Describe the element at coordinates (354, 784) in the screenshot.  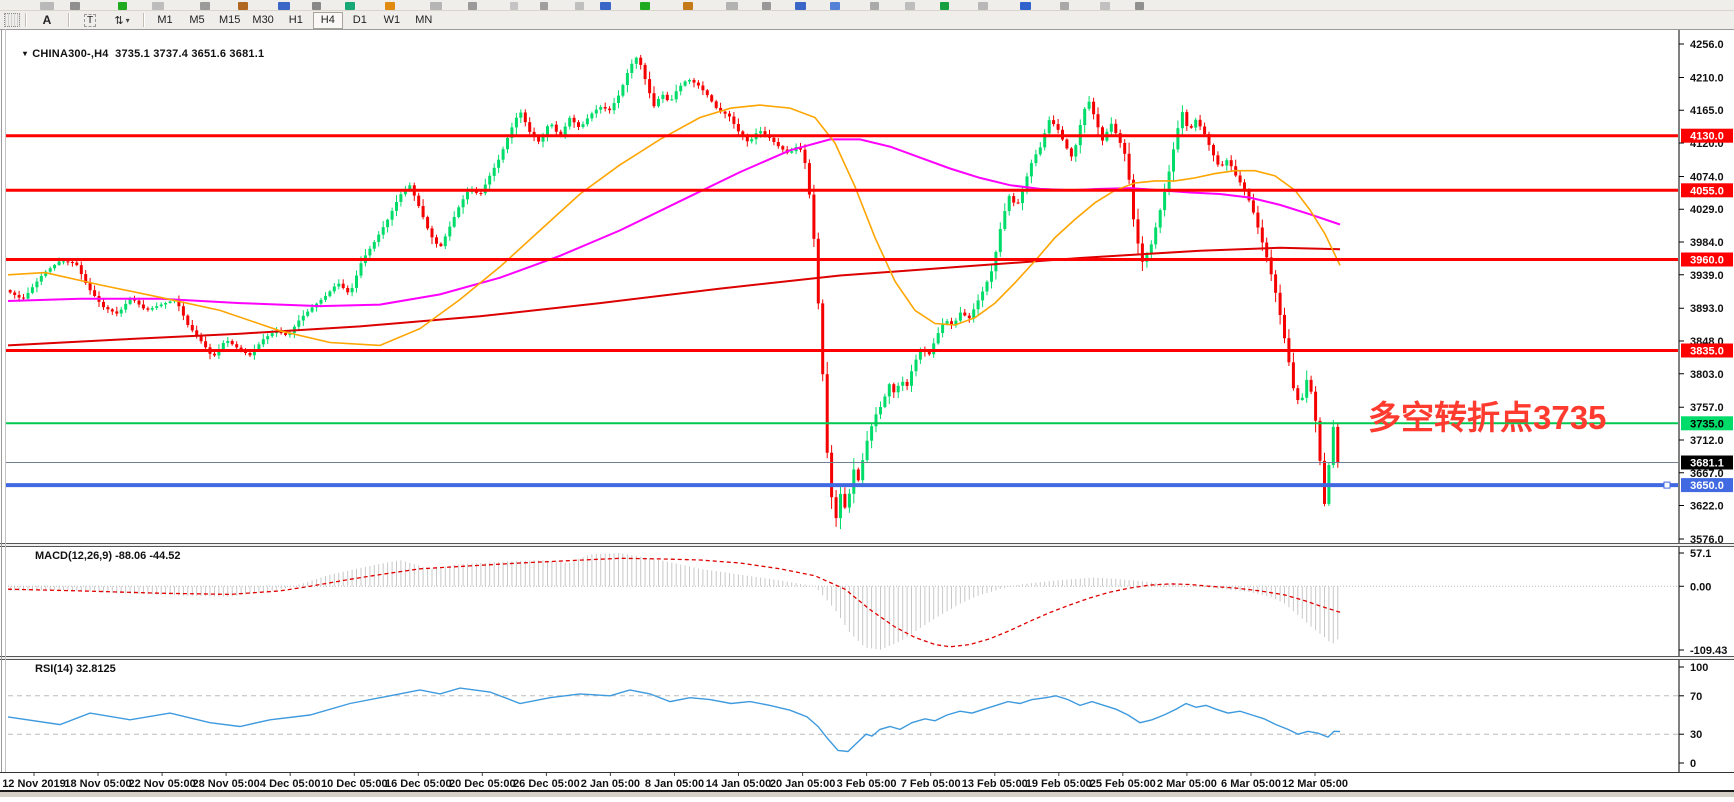
I see `time-label: 10 Dec 05:00` at that location.